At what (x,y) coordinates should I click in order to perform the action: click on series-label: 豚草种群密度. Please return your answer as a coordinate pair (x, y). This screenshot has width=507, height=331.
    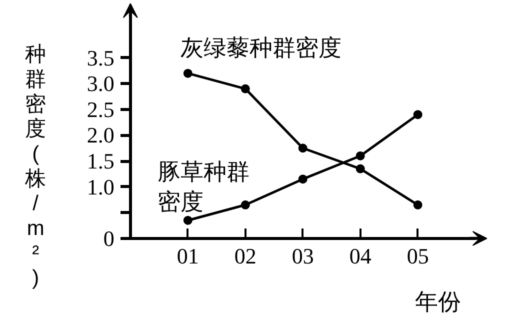
    Looking at the image, I should click on (203, 186).